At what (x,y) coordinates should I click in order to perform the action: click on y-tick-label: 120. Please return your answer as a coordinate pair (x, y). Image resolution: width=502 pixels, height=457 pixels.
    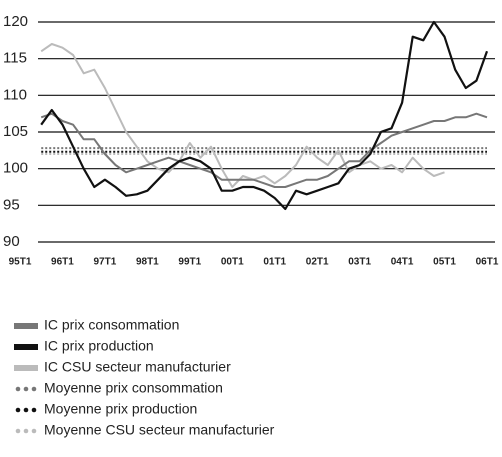
    Looking at the image, I should click on (15, 21).